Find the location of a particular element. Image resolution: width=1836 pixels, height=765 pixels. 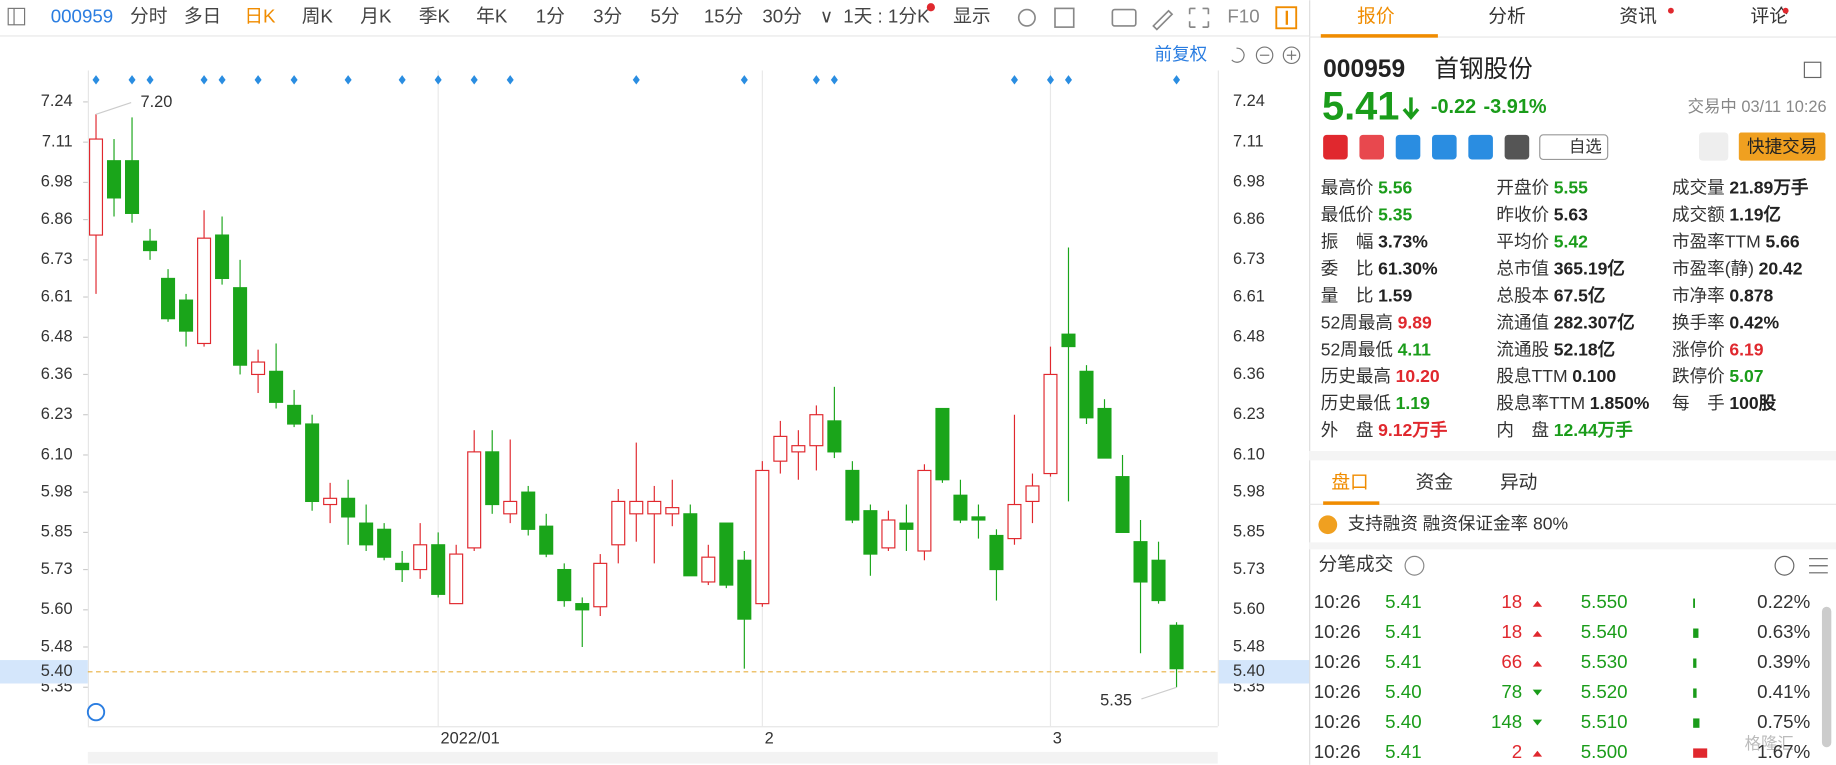

pen-icon is located at coordinates (1163, 20).